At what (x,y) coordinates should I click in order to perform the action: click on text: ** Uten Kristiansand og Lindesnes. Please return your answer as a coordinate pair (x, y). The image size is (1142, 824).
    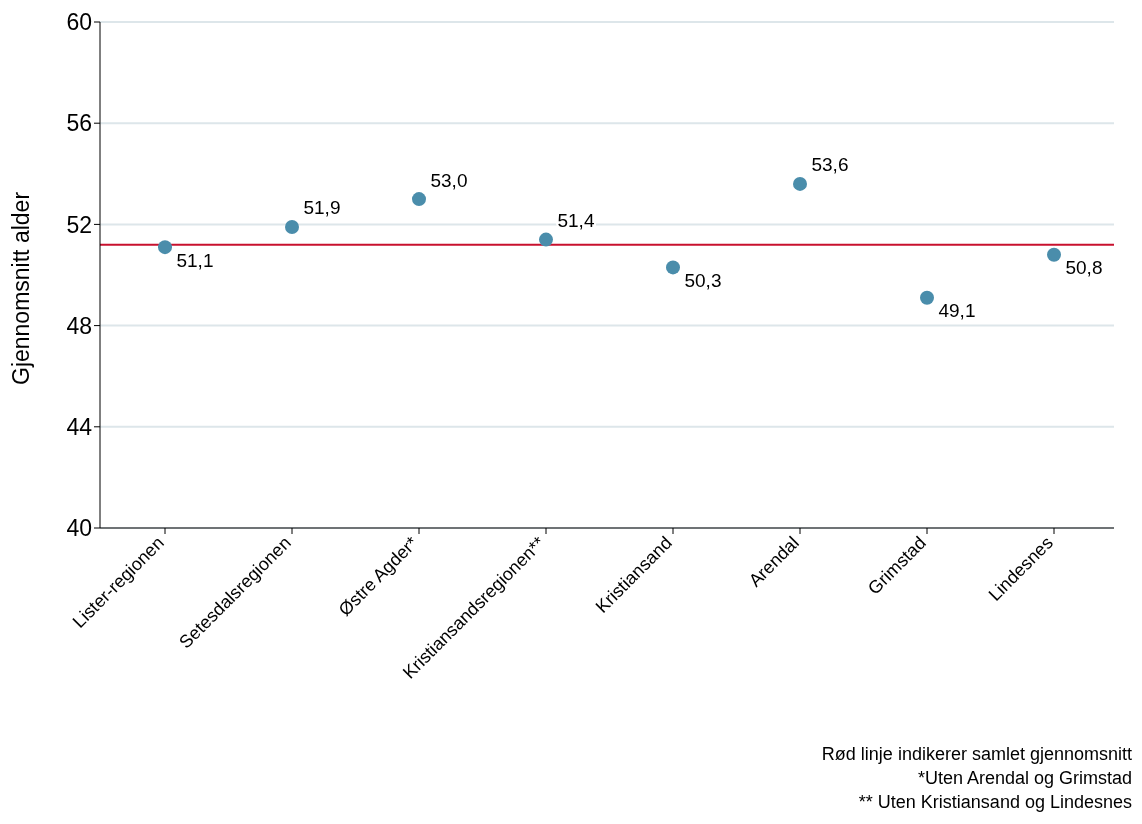
    Looking at the image, I should click on (994, 802).